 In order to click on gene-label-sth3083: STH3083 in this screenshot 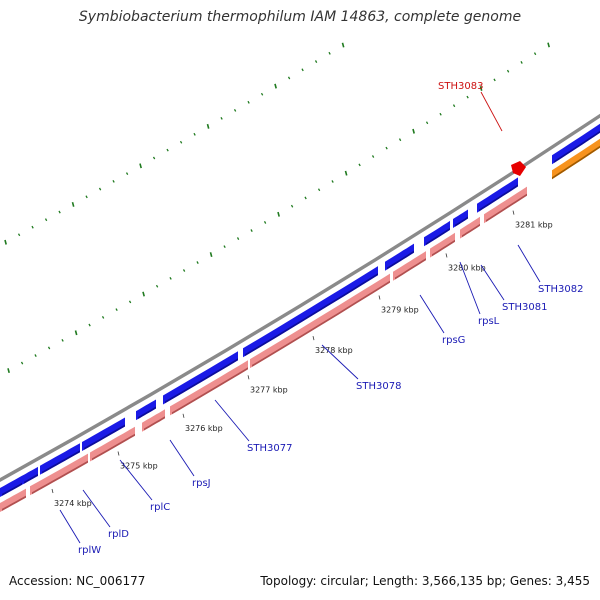, I will do `click(460, 86)`.